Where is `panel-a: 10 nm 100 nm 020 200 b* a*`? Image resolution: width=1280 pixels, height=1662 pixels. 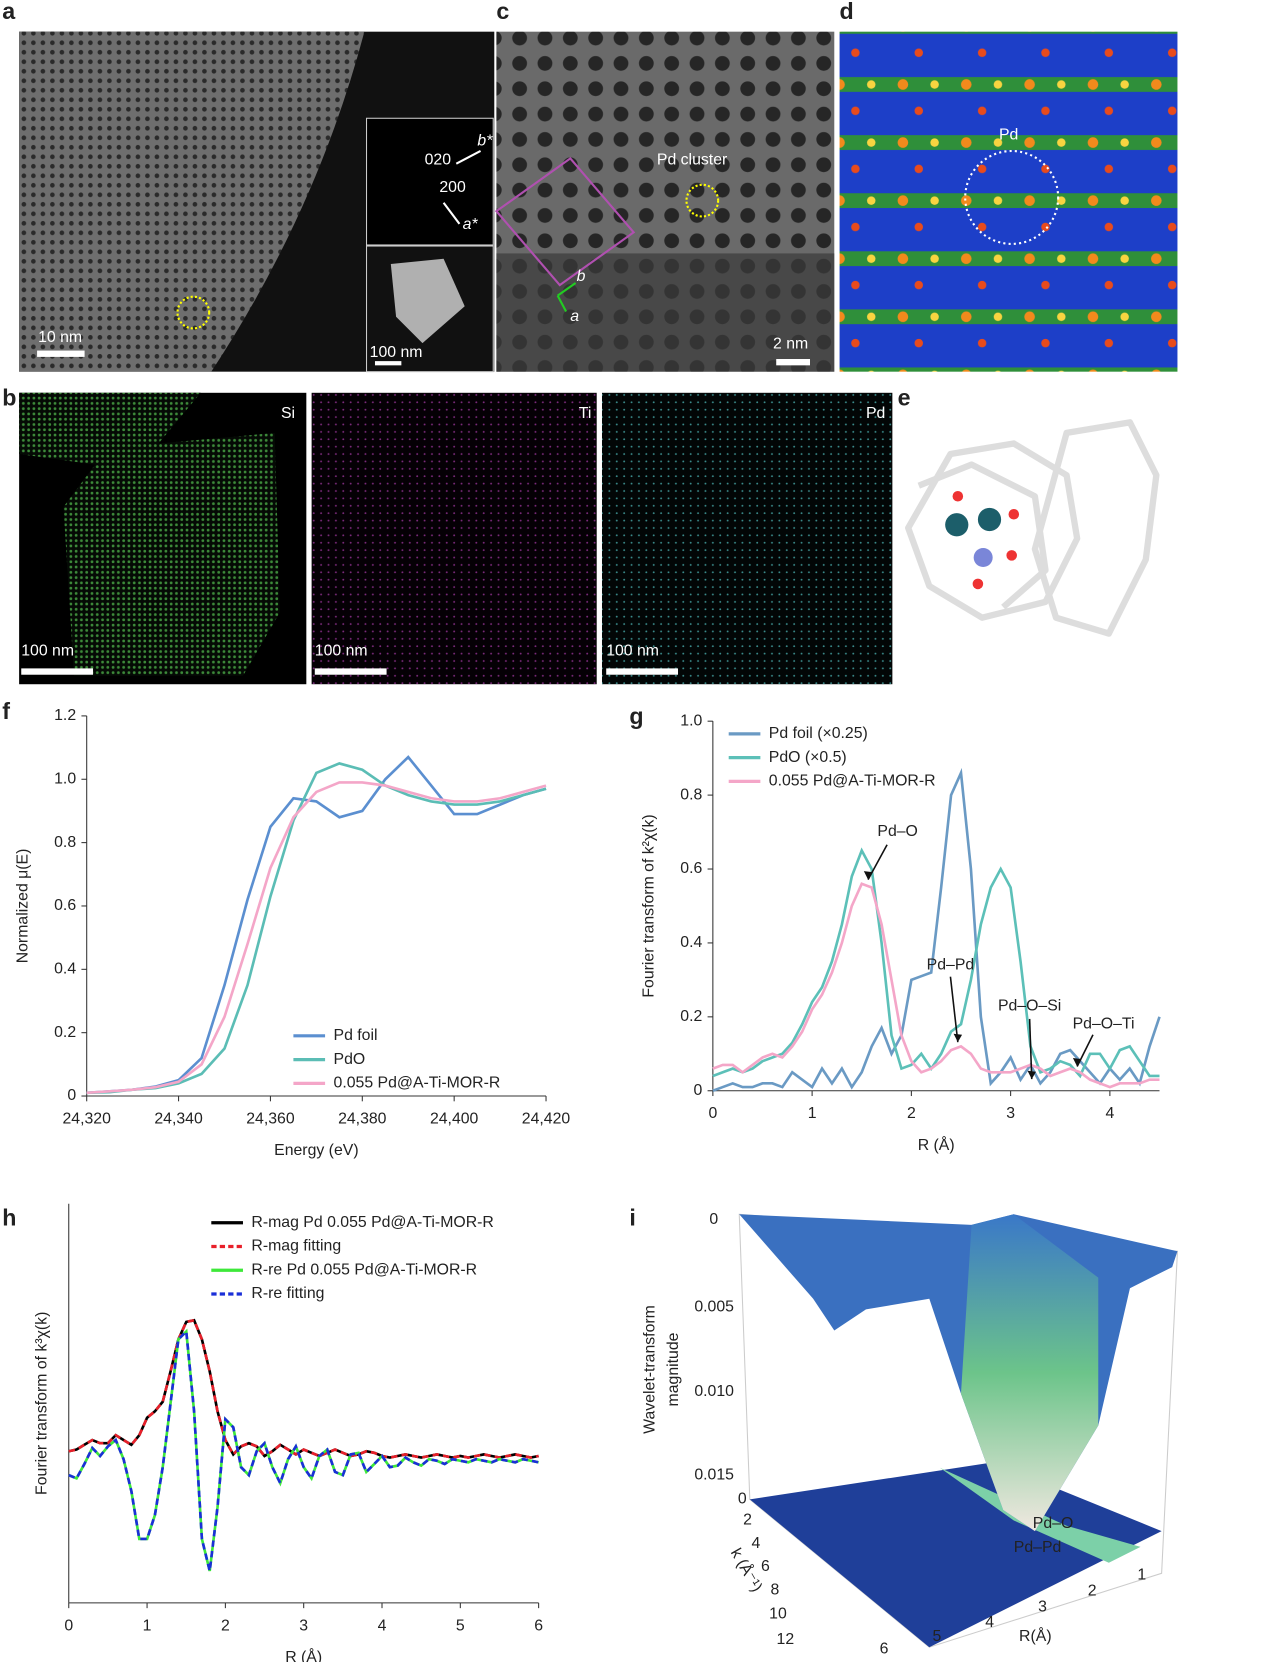 panel-a: 10 nm 100 nm 020 200 b* a* is located at coordinates (257, 202).